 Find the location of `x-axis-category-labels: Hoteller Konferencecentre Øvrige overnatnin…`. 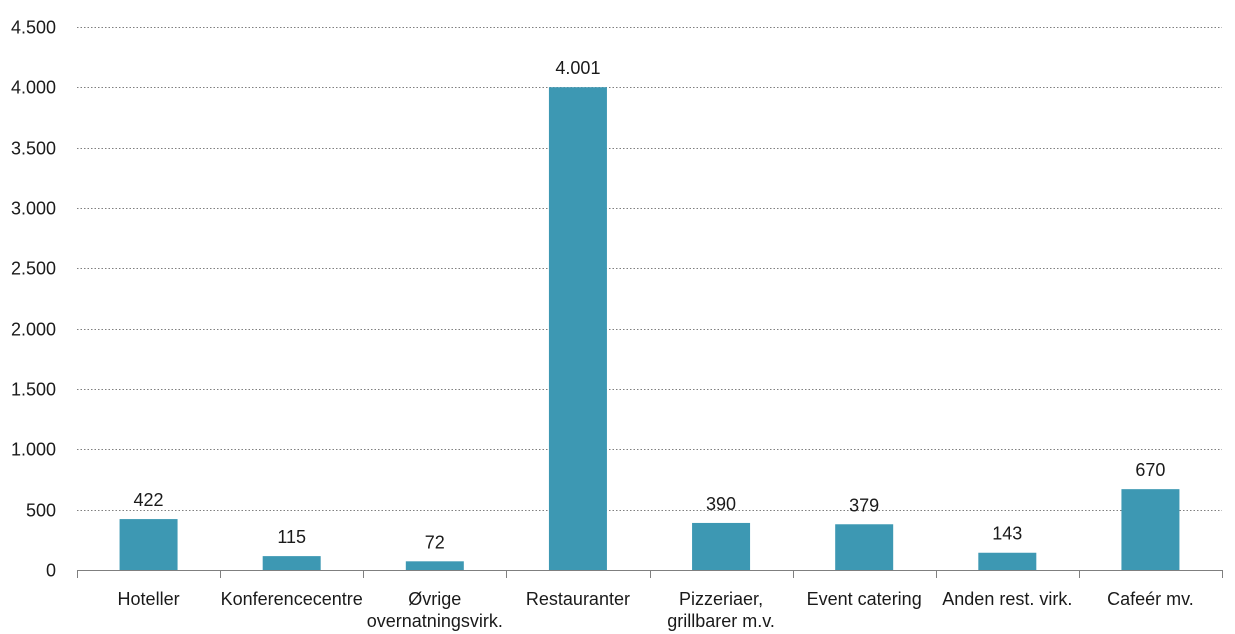

x-axis-category-labels: Hoteller Konferencecentre Øvrige overnatnin… is located at coordinates (656, 610).